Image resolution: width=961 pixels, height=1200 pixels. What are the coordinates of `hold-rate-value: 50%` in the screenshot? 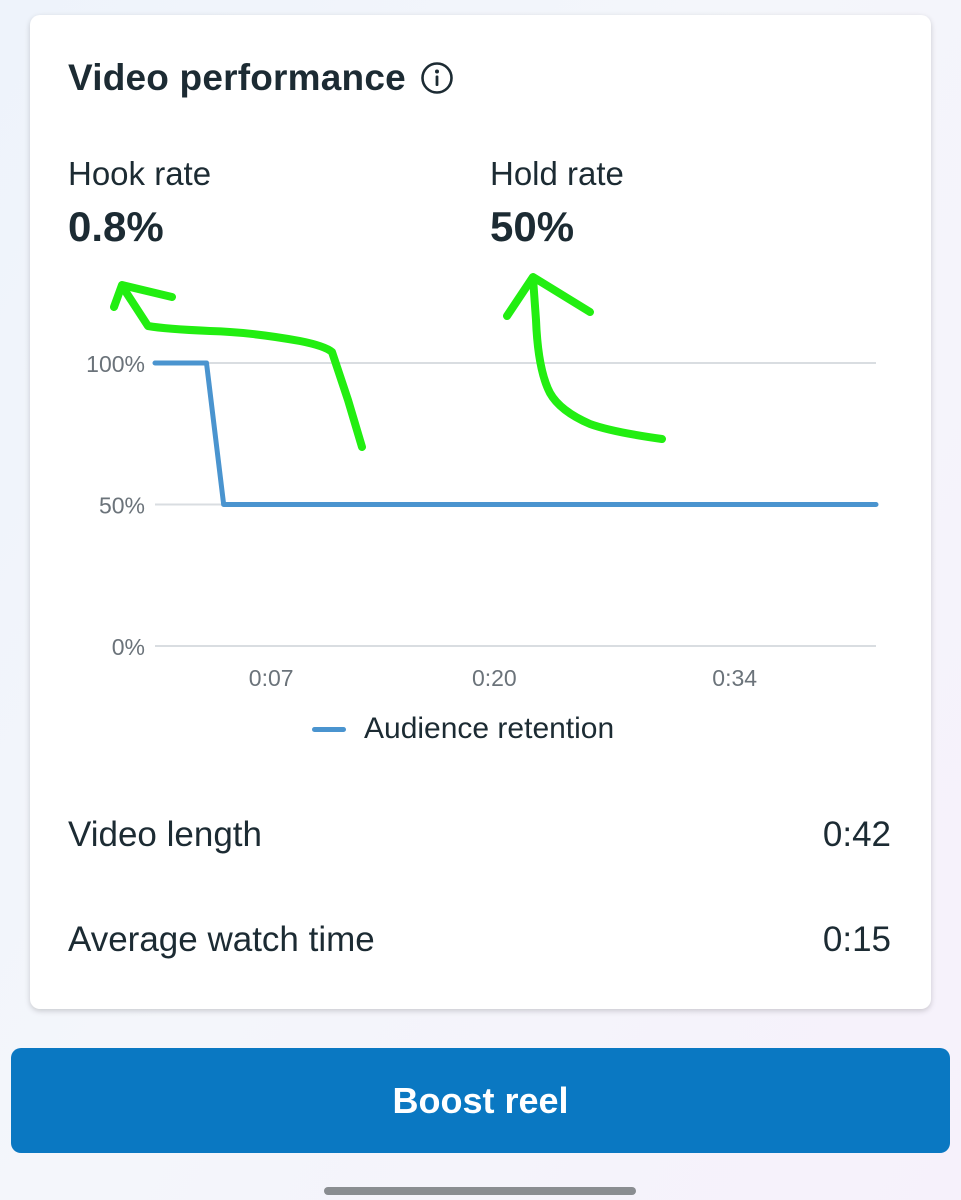 It's located at (532, 226).